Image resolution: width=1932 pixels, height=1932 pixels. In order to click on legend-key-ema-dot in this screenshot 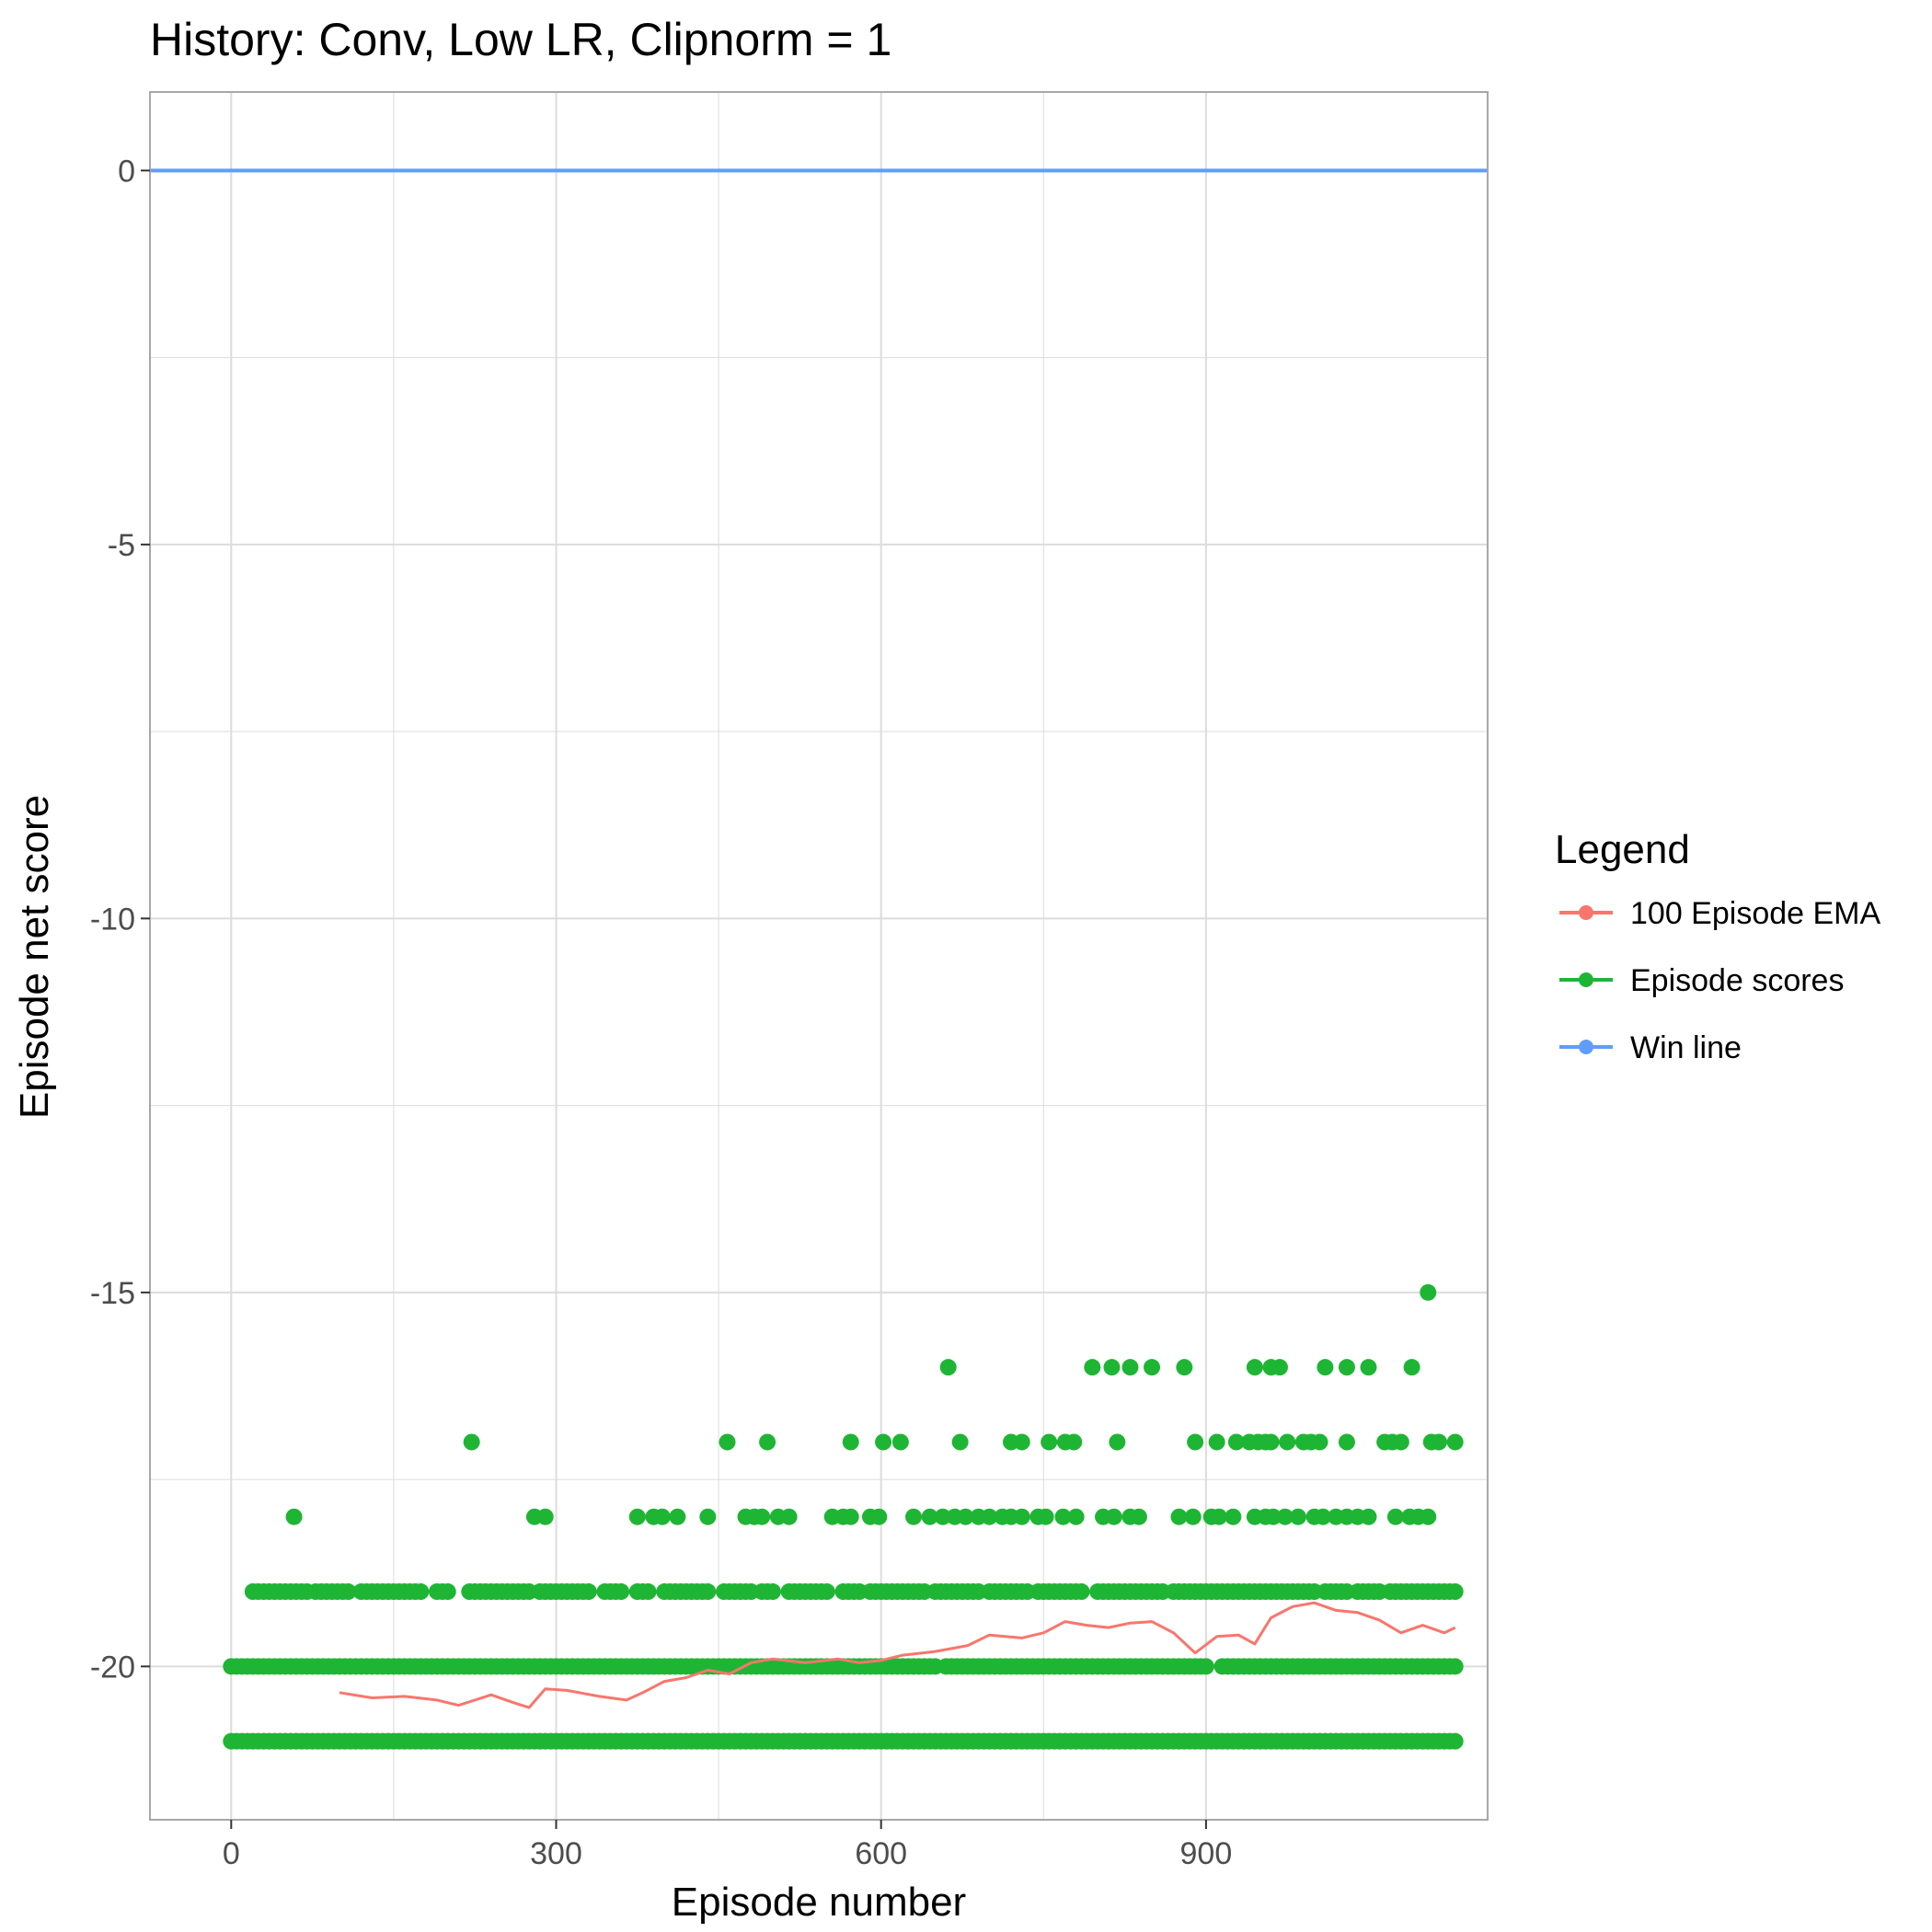, I will do `click(1586, 912)`.